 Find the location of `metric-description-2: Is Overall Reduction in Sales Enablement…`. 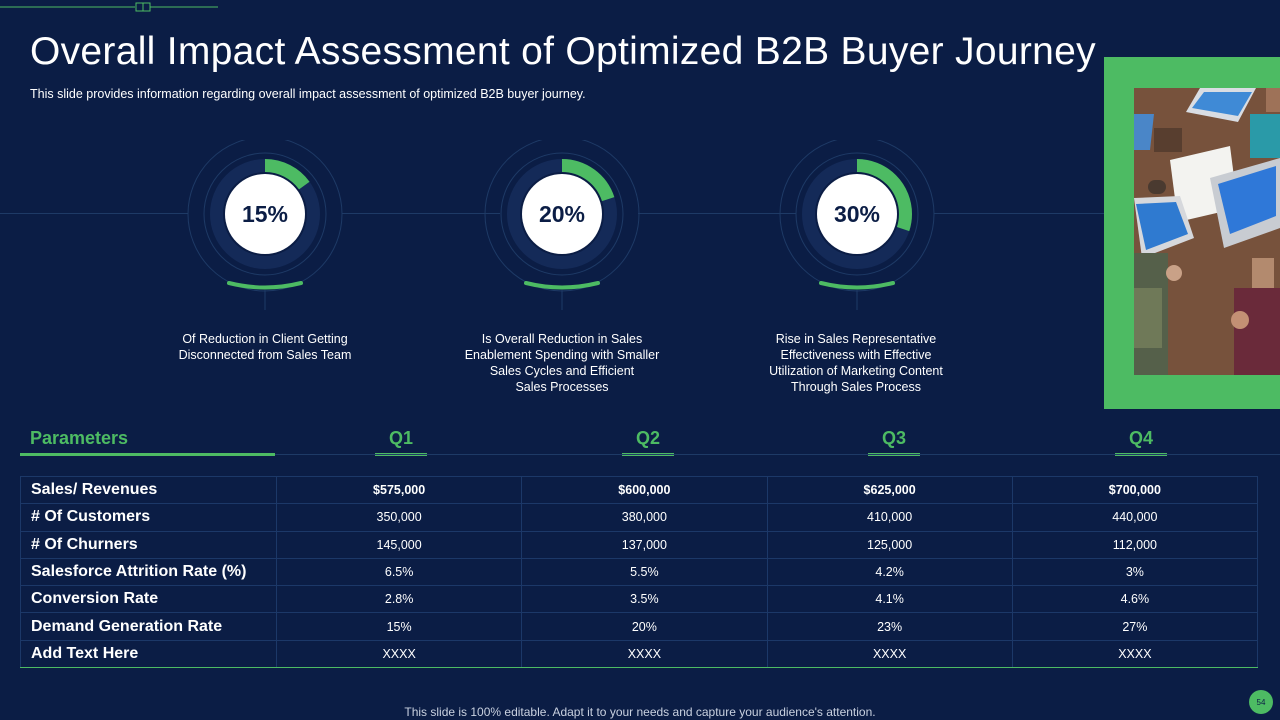

metric-description-2: Is Overall Reduction in Sales Enablement… is located at coordinates (562, 363).